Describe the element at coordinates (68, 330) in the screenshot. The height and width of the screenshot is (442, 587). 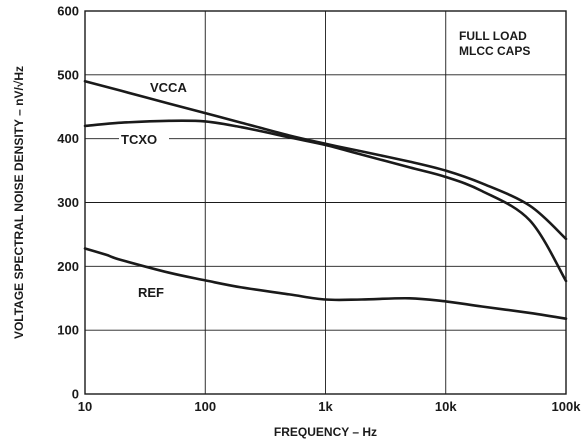
I see `y-tick-label: 100` at that location.